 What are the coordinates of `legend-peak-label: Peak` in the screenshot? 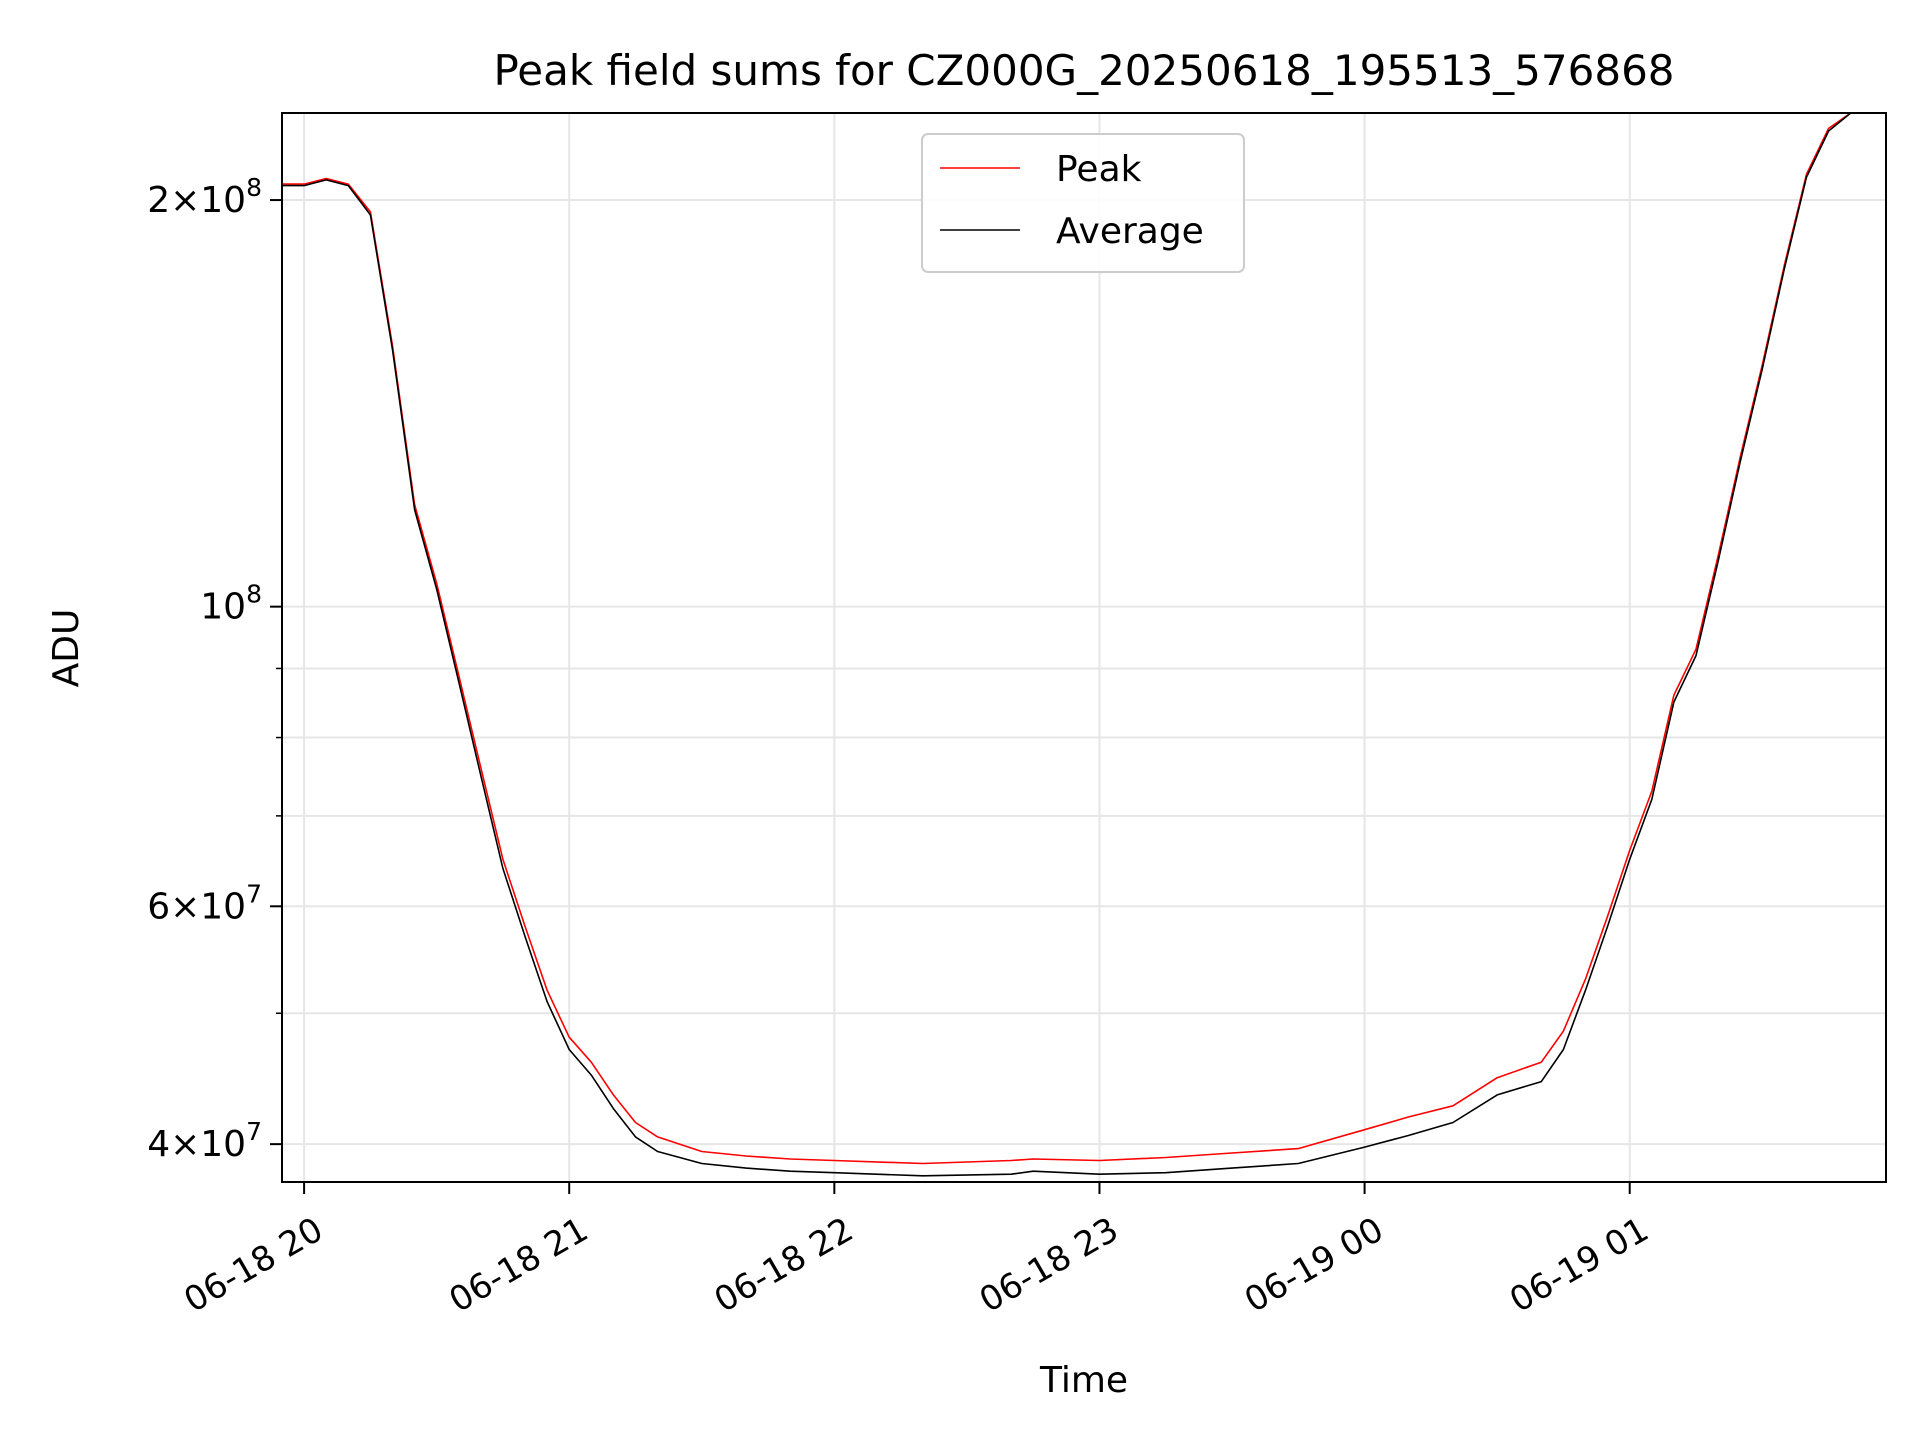 It's located at (1099, 169).